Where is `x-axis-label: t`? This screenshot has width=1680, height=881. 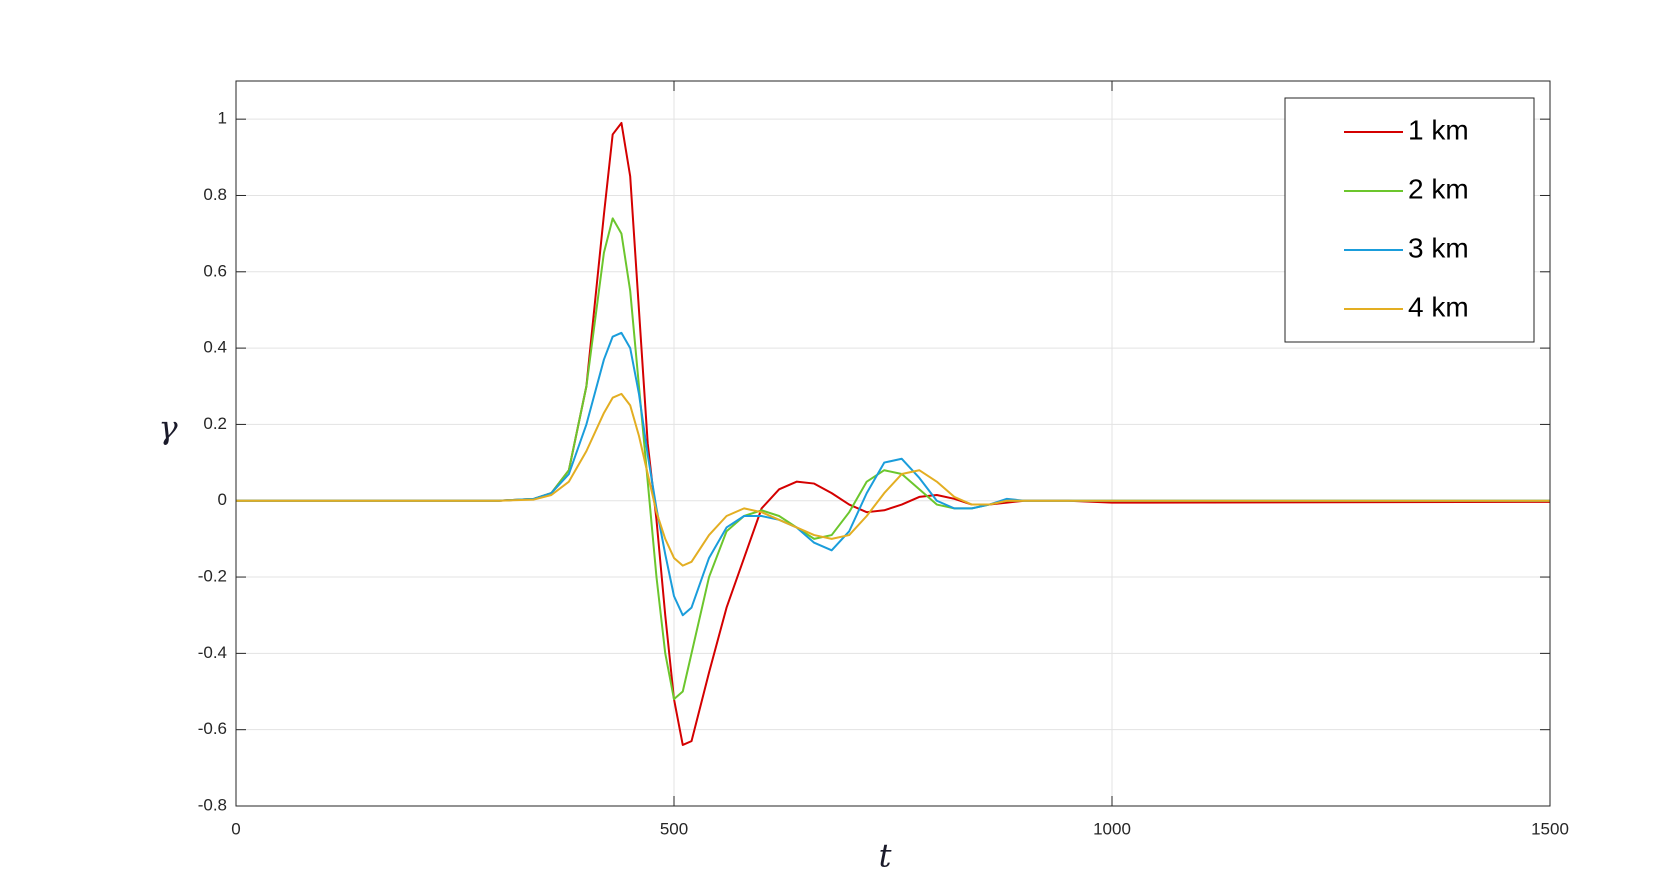
x-axis-label: t is located at coordinates (885, 856).